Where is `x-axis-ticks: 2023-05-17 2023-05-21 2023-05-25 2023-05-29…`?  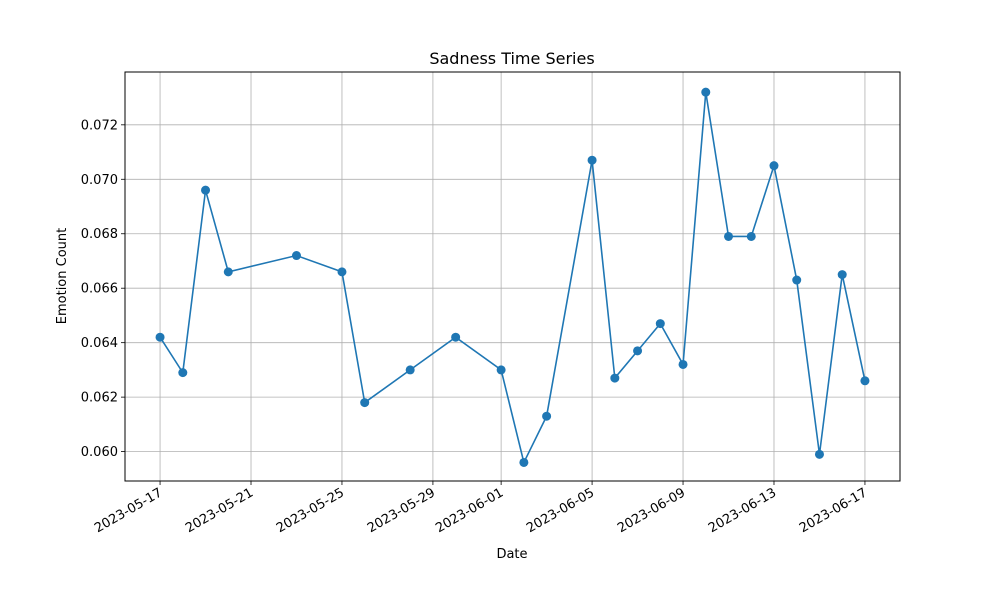 x-axis-ticks: 2023-05-17 2023-05-21 2023-05-25 2023-05-29… is located at coordinates (481, 508).